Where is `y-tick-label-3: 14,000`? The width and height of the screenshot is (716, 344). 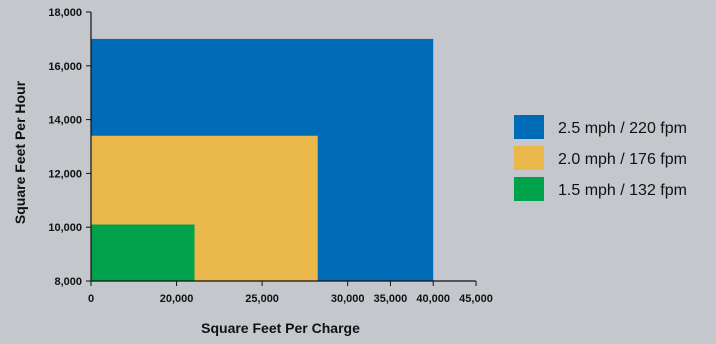 y-tick-label-3: 14,000 is located at coordinates (65, 121).